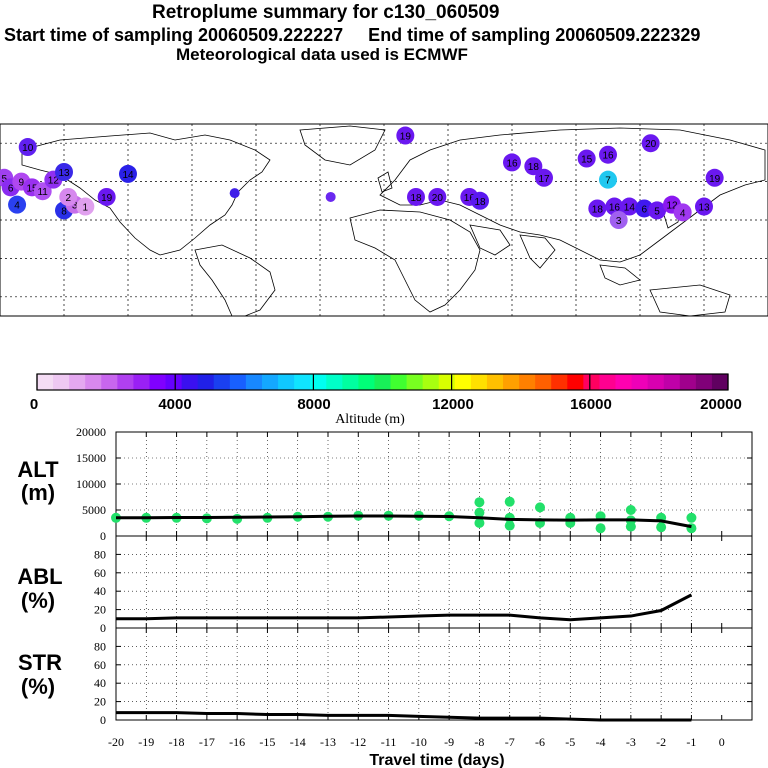 The height and width of the screenshot is (768, 768). I want to click on colorbar-ticks, so click(382, 382).